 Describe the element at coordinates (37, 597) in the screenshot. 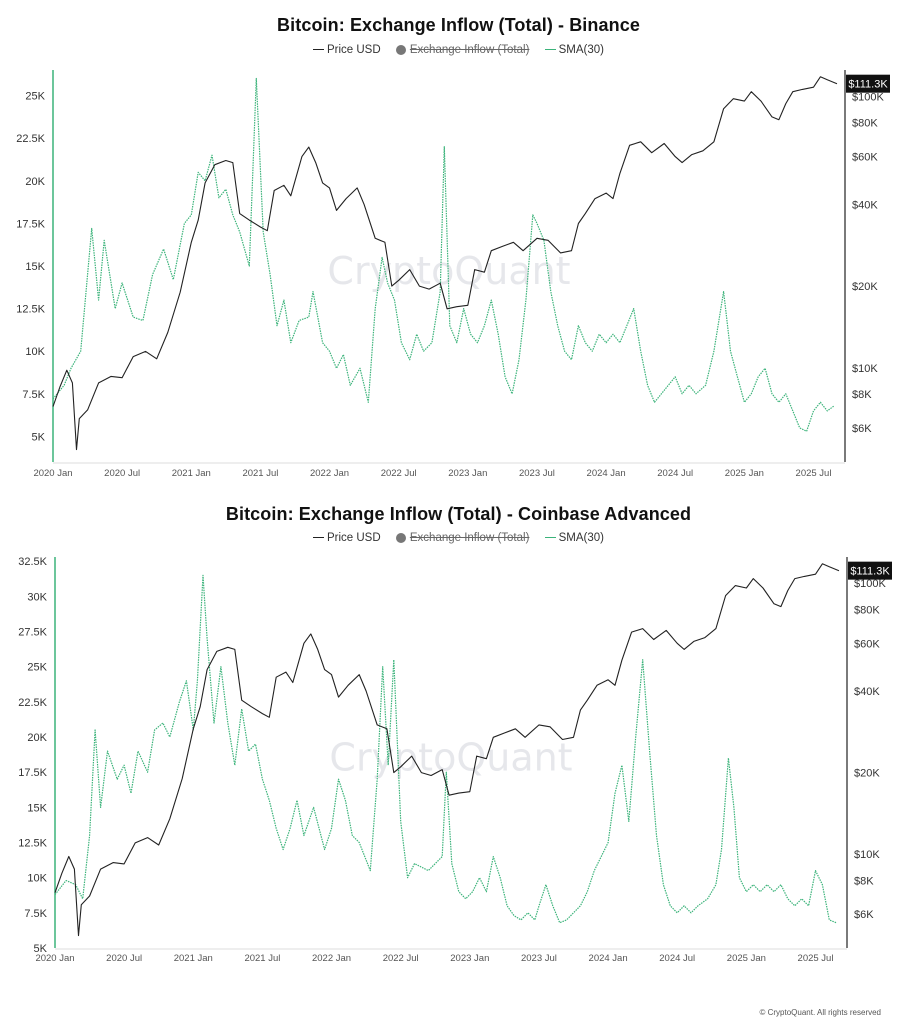

I see `y-tick-label-left: 30K` at that location.